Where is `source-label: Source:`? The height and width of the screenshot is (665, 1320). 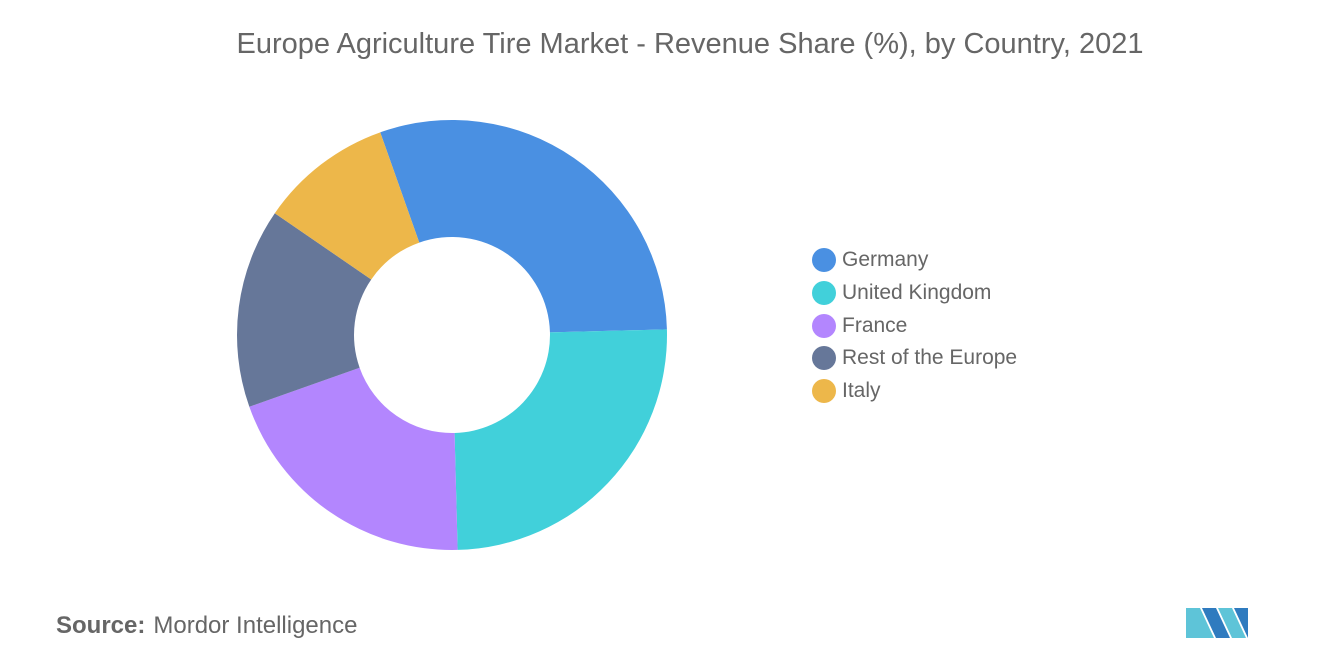
source-label: Source: is located at coordinates (101, 625).